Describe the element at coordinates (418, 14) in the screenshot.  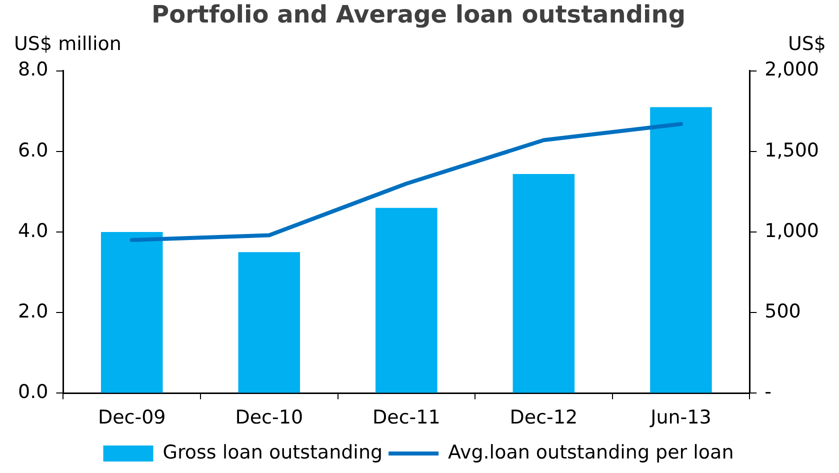
I see `chart-title: Portfolio and Average loan outstanding` at that location.